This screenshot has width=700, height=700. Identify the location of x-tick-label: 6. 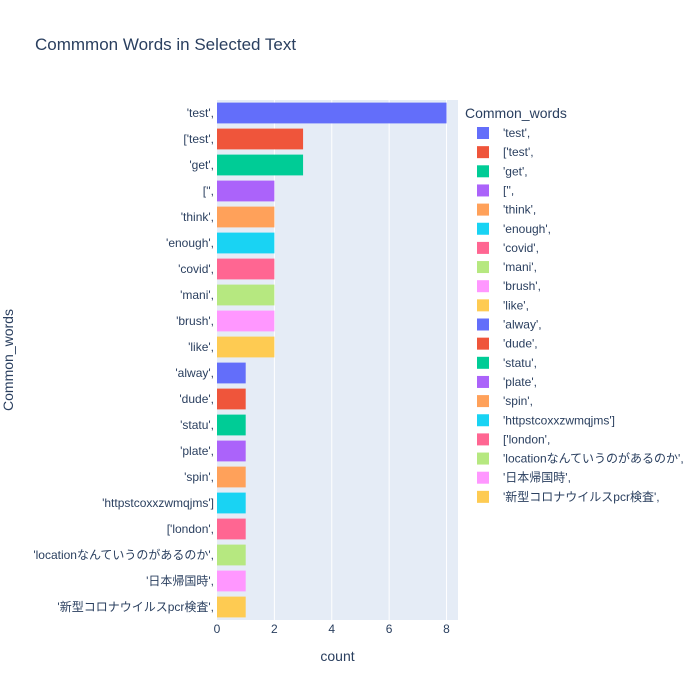
(389, 629).